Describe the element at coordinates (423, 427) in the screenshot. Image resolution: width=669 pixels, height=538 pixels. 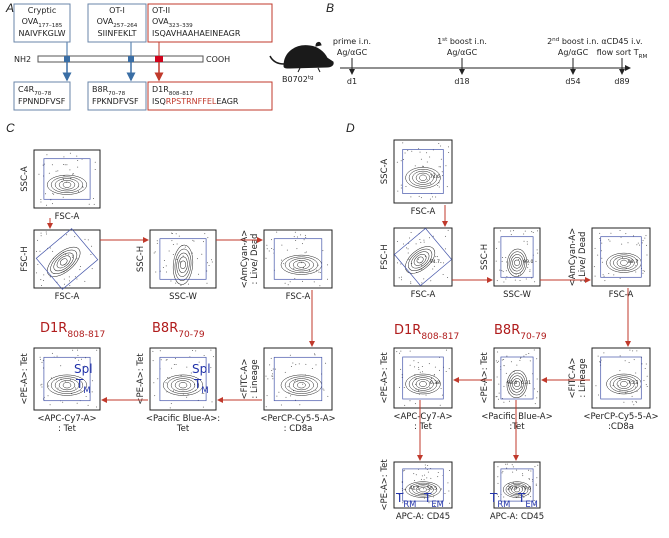
I see `x-axis-label: : Tet` at that location.